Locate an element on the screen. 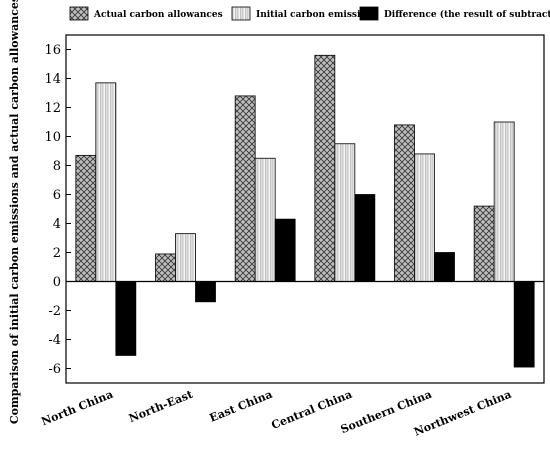 The width and height of the screenshot is (550, 461). y-tick-label: 6 is located at coordinates (57, 195).